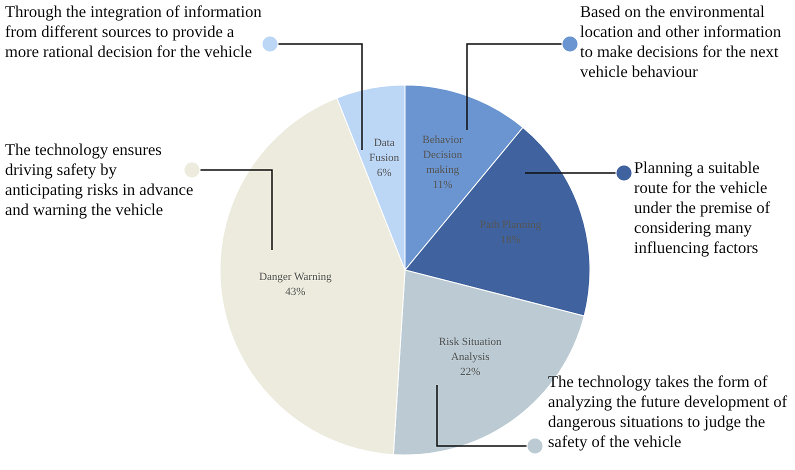 The width and height of the screenshot is (795, 470). Describe the element at coordinates (384, 150) in the screenshot. I see `slice-label: Data Fusion` at that location.